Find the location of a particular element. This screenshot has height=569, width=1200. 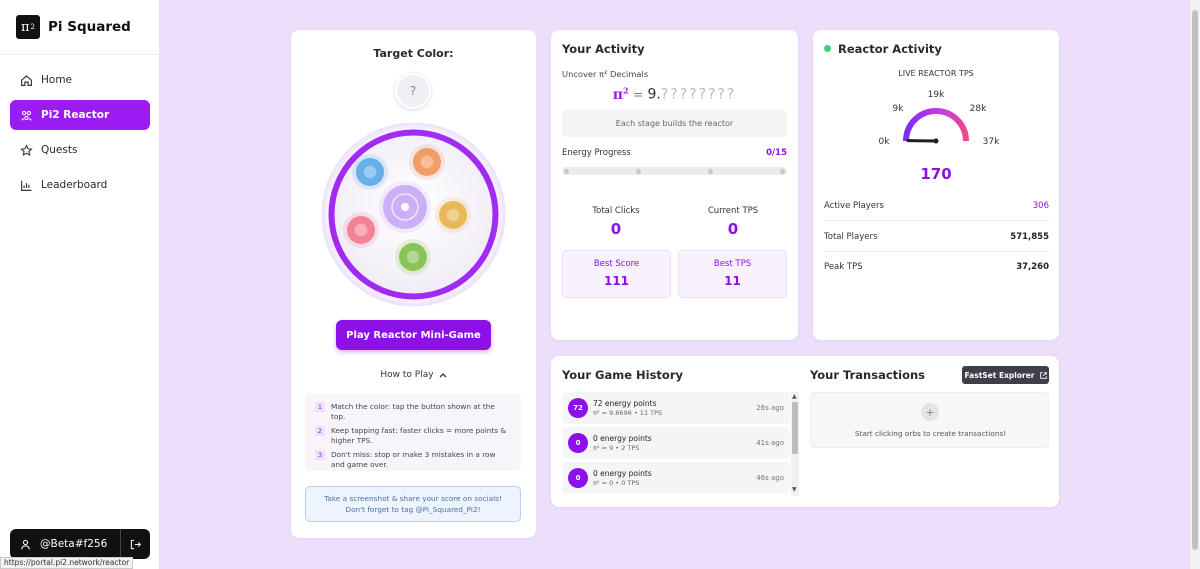

fastset-explorer-button: FastSet Explorer is located at coordinates (1005, 375).